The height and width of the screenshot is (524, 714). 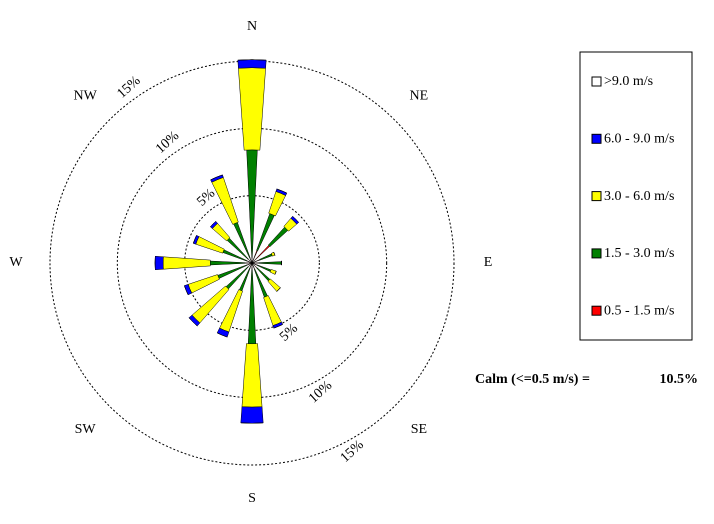 What do you see at coordinates (532, 379) in the screenshot?
I see `calm-label: Calm (<=0.5 m/s) =` at bounding box center [532, 379].